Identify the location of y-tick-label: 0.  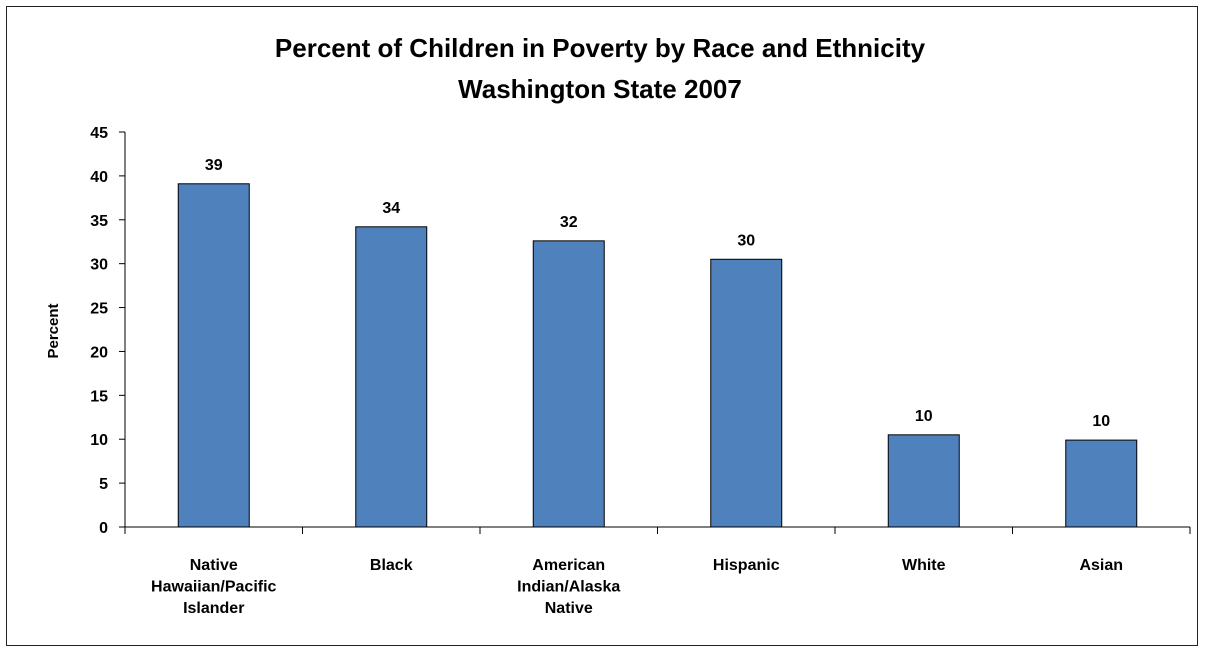
(103, 528).